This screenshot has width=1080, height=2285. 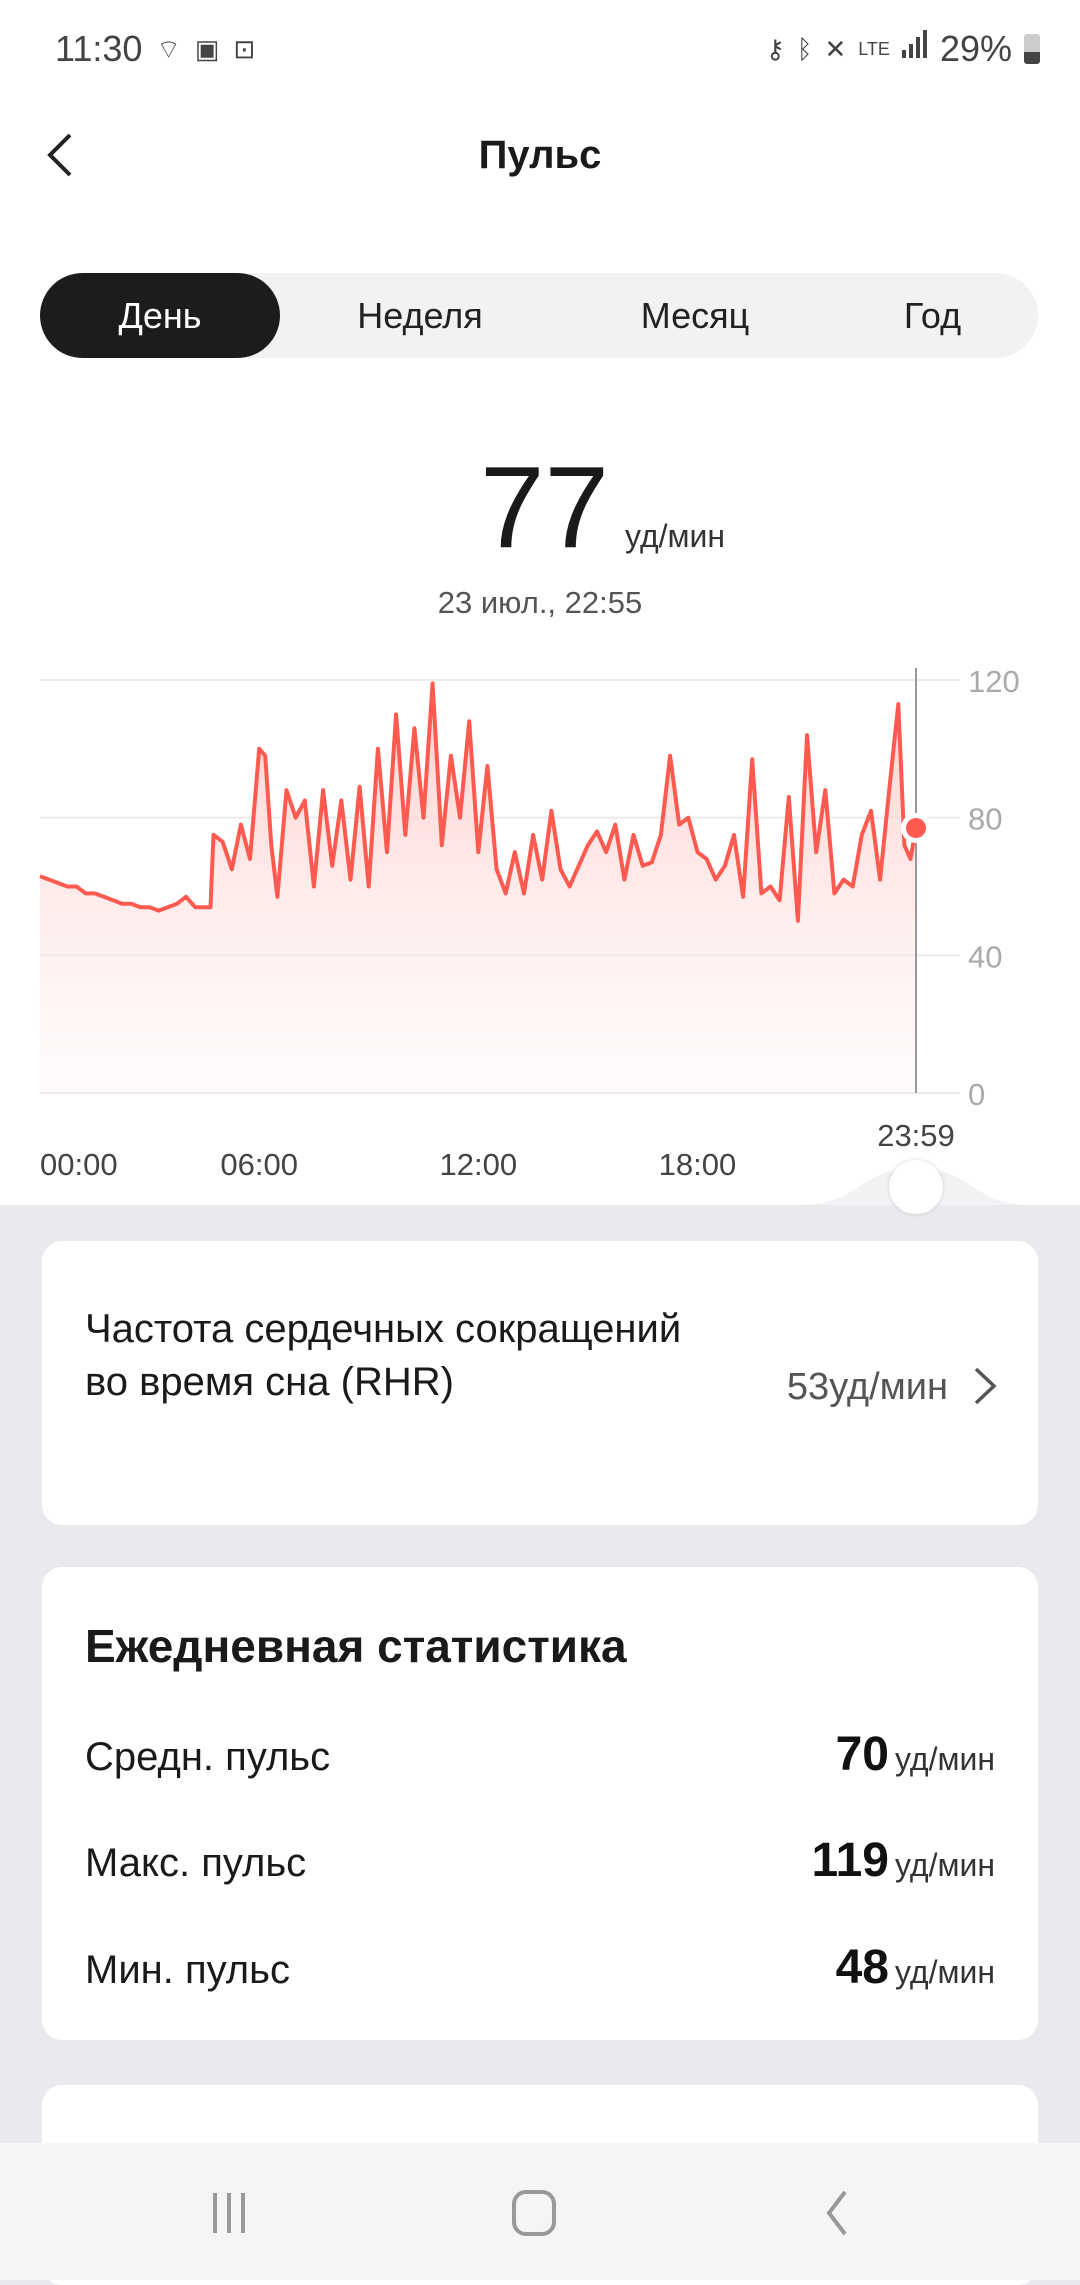 What do you see at coordinates (985, 1386) in the screenshot?
I see `chevron-right-icon` at bounding box center [985, 1386].